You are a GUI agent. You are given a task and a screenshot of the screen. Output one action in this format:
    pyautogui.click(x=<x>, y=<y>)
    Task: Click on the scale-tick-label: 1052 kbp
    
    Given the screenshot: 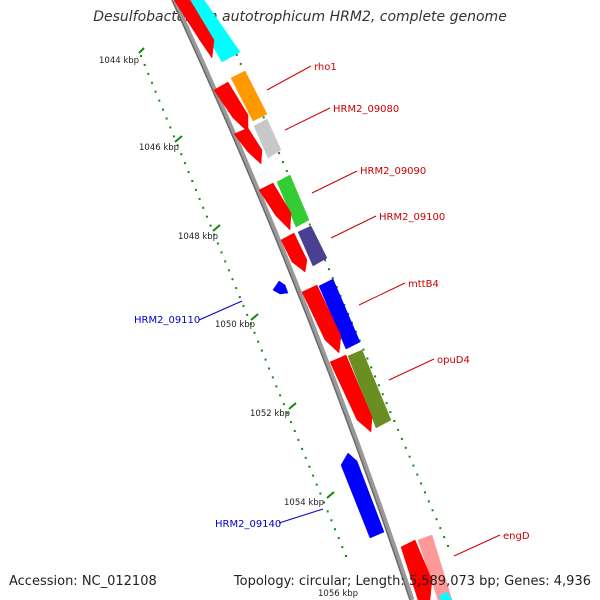 What is the action you would take?
    pyautogui.click(x=270, y=414)
    